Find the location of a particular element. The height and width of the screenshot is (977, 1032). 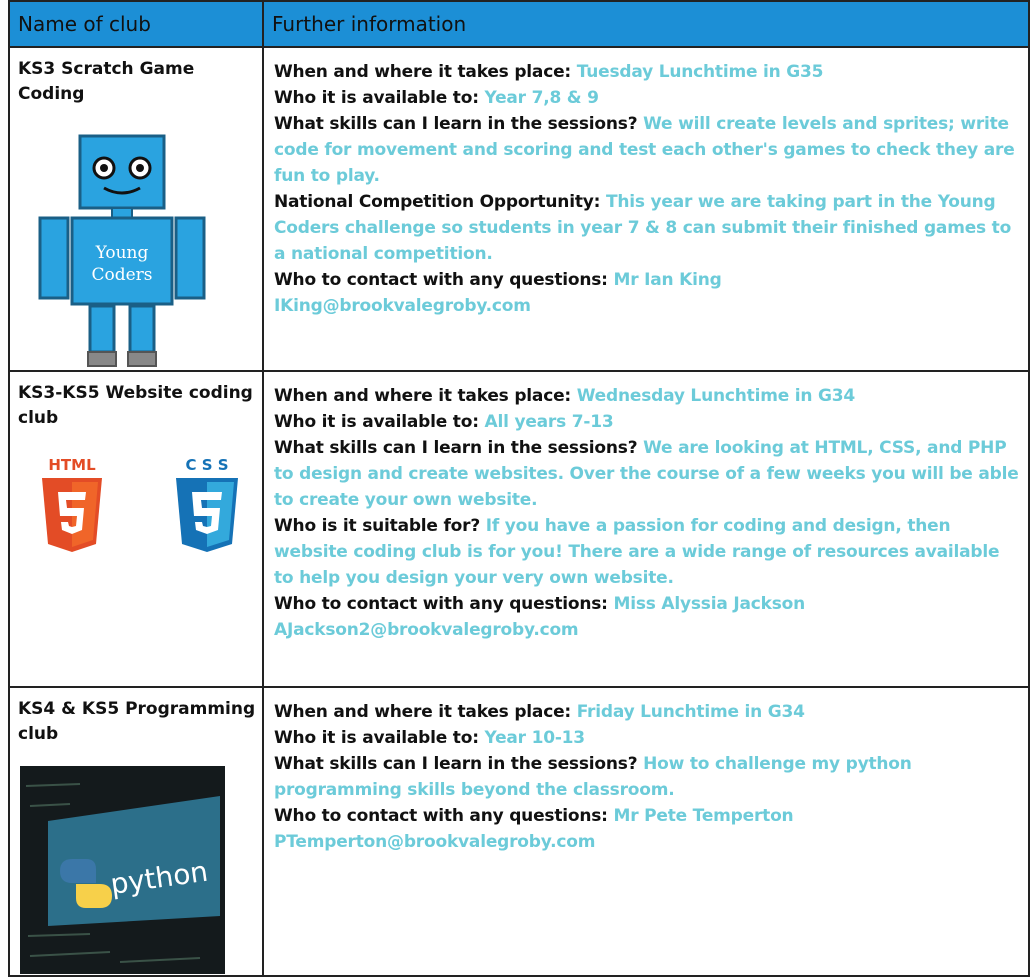

info-value: Year 10-13 is located at coordinates (535, 738).